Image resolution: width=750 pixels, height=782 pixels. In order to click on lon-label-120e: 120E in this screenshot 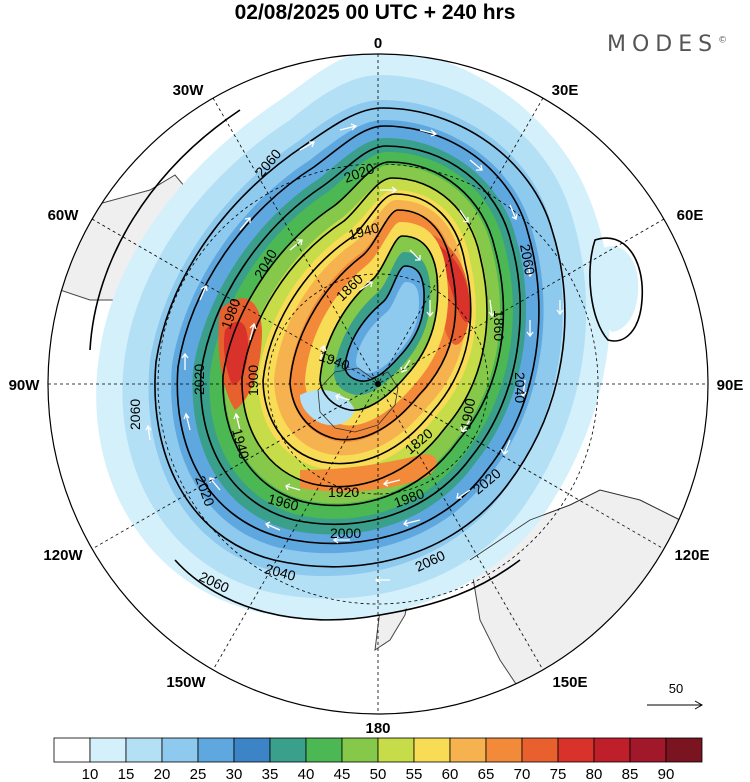, I will do `click(691, 555)`.